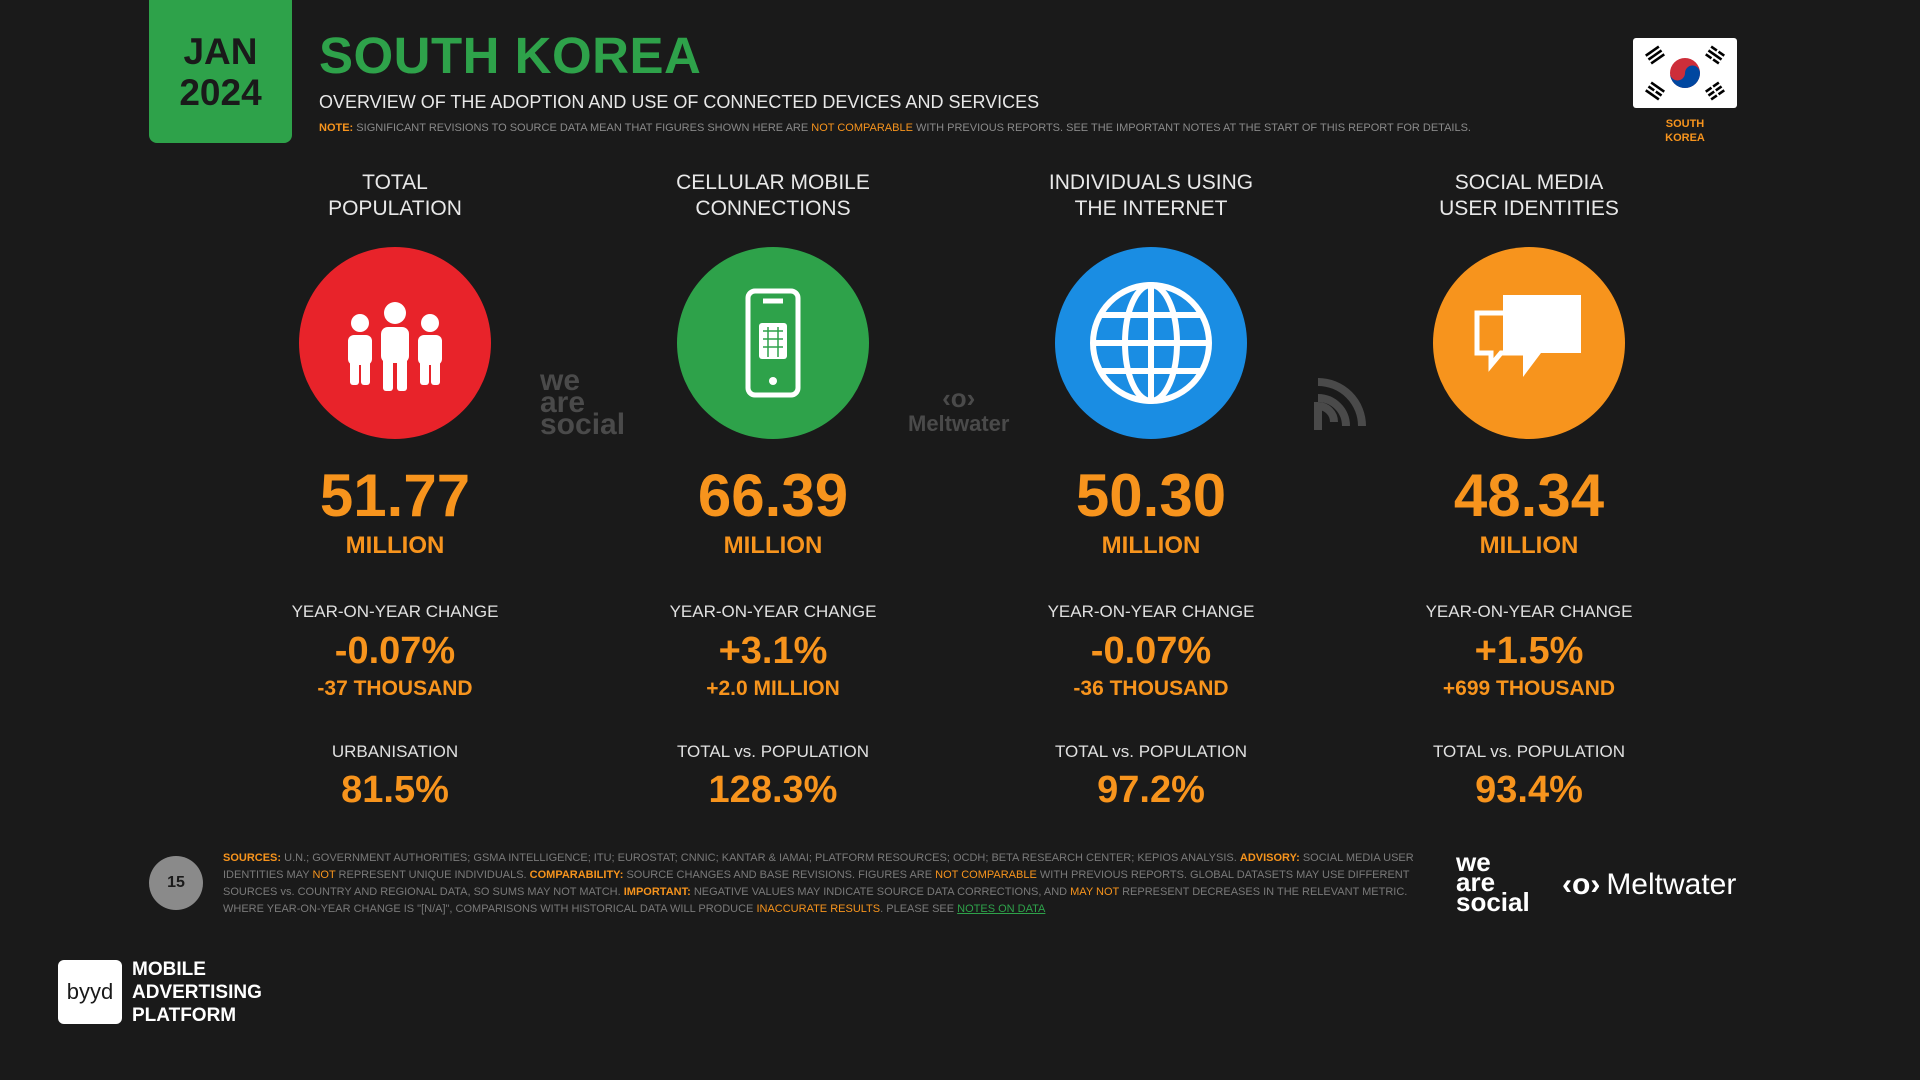  Describe the element at coordinates (395, 182) in the screenshot. I see `column-title-line-1: TOTAL` at that location.